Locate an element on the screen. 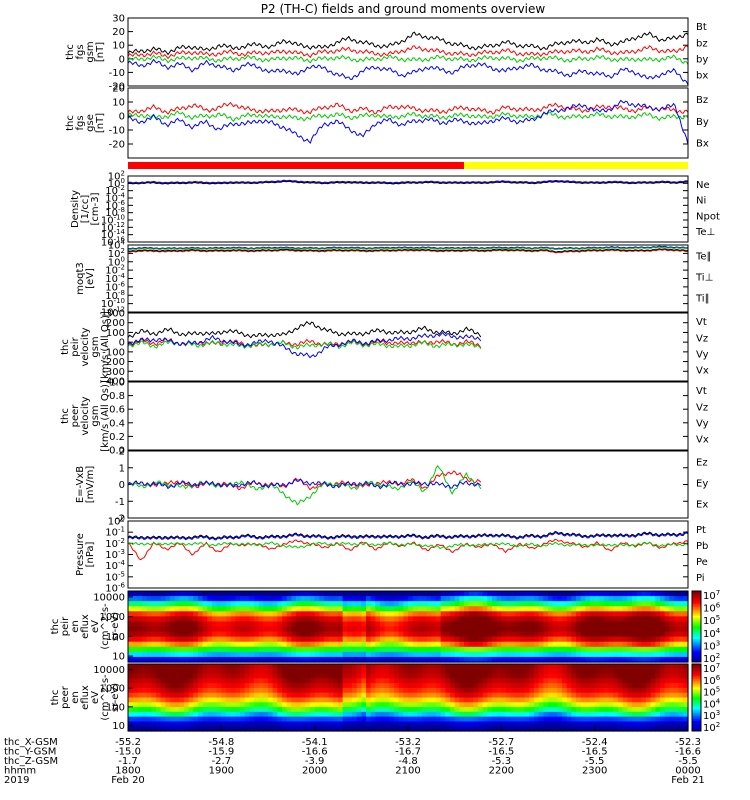 The width and height of the screenshot is (750, 800). x-row-value: -16.6 is located at coordinates (688, 752).